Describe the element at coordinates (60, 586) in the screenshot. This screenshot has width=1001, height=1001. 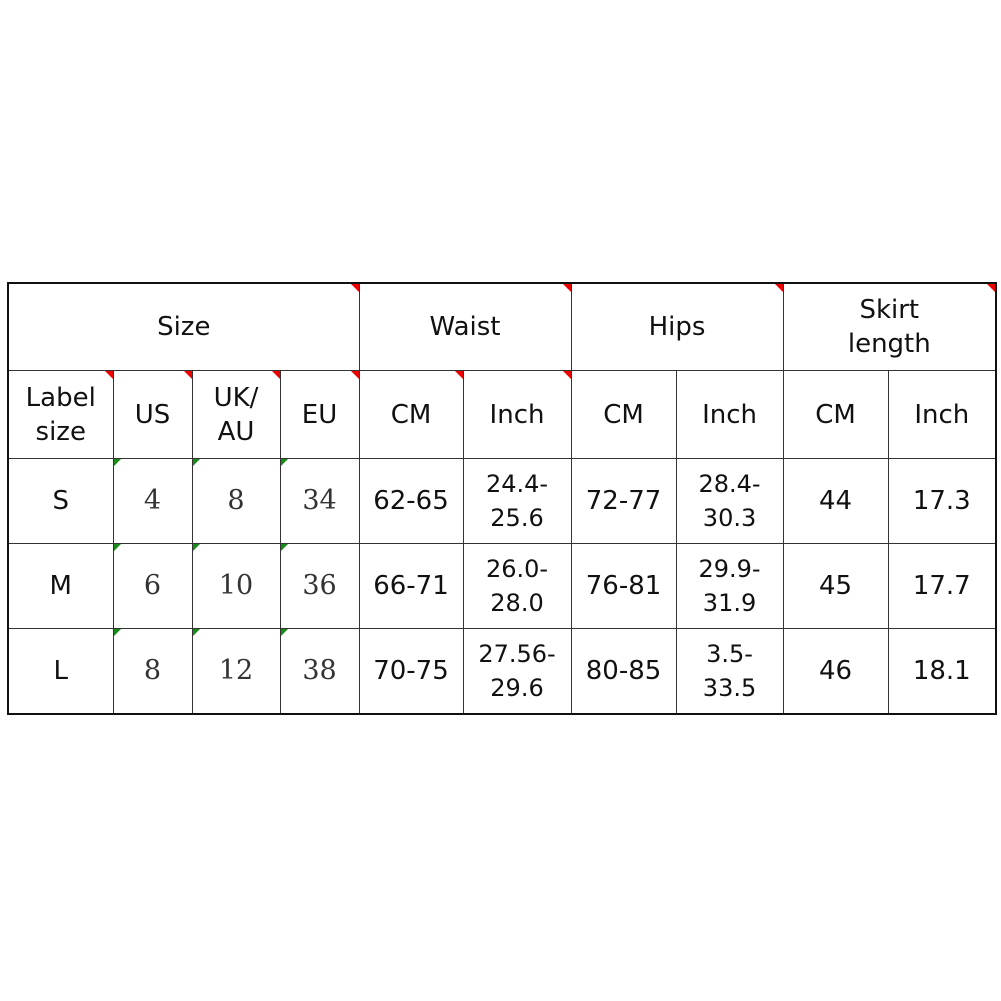
I see `table-cell: M` at that location.